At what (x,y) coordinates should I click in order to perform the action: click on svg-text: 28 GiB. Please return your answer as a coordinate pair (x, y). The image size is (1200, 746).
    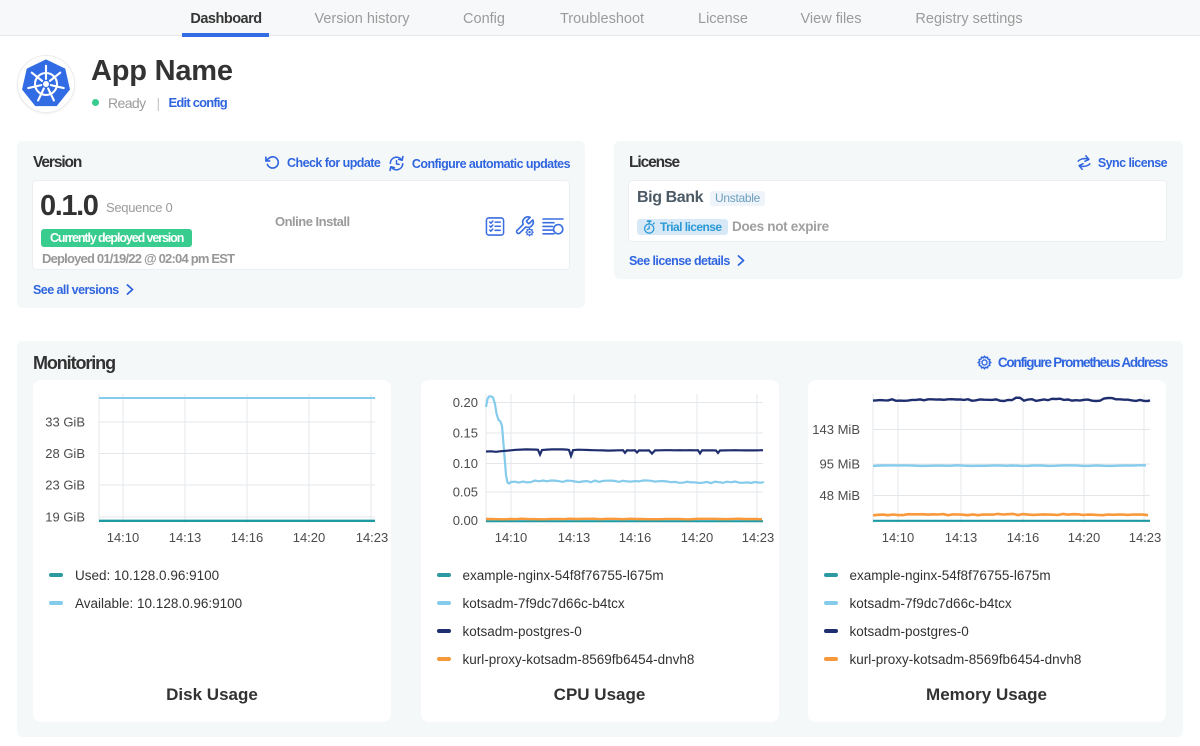
    Looking at the image, I should click on (65, 453).